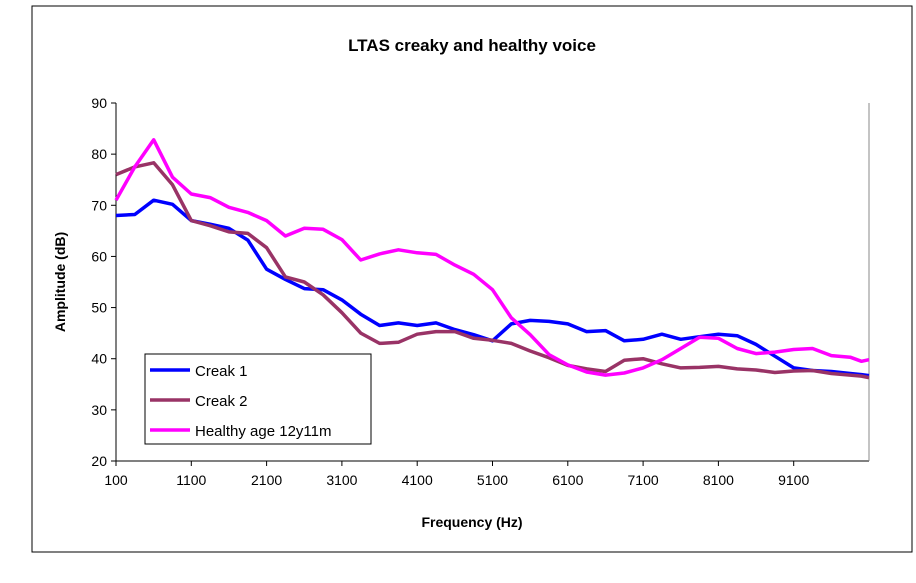  I want to click on y-tick-label: 90, so click(99, 103).